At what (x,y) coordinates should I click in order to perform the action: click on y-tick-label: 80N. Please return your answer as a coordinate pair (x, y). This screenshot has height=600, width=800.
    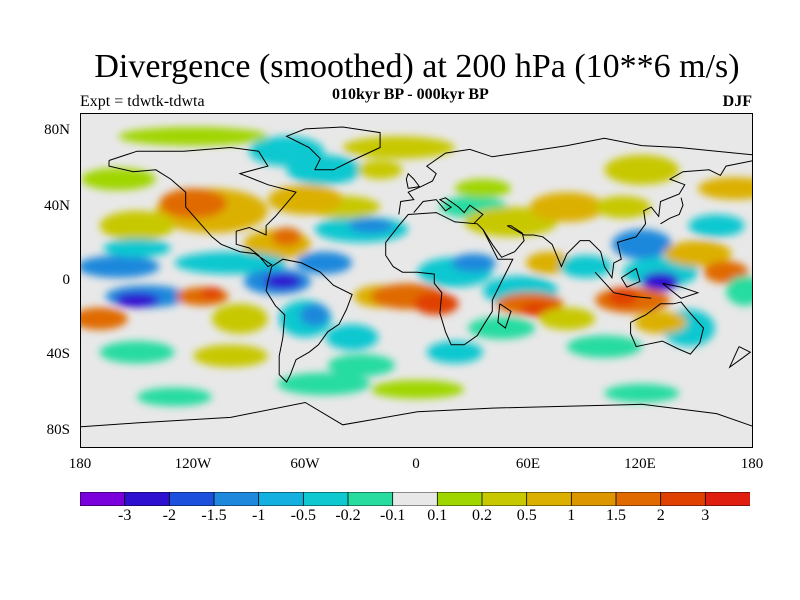
    Looking at the image, I should click on (57, 130).